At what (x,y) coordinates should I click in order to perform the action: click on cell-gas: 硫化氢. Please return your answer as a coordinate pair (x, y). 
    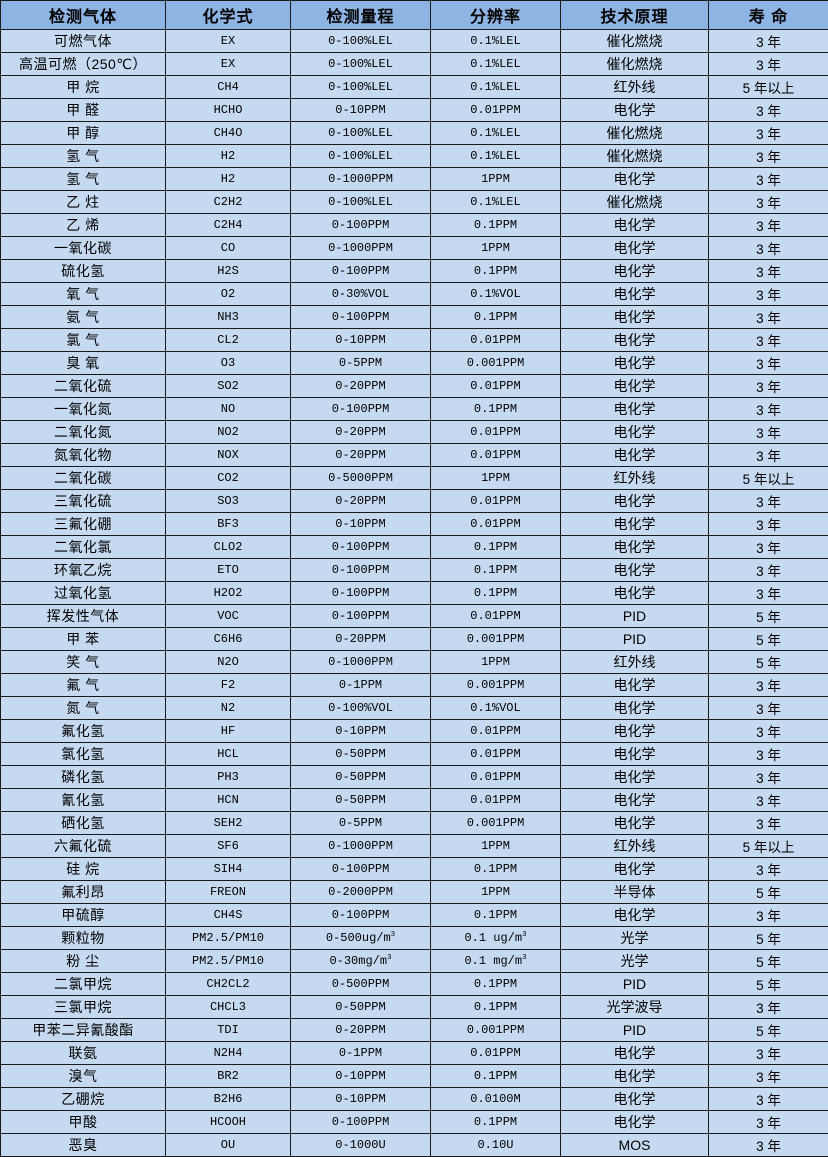
    Looking at the image, I should click on (83, 271).